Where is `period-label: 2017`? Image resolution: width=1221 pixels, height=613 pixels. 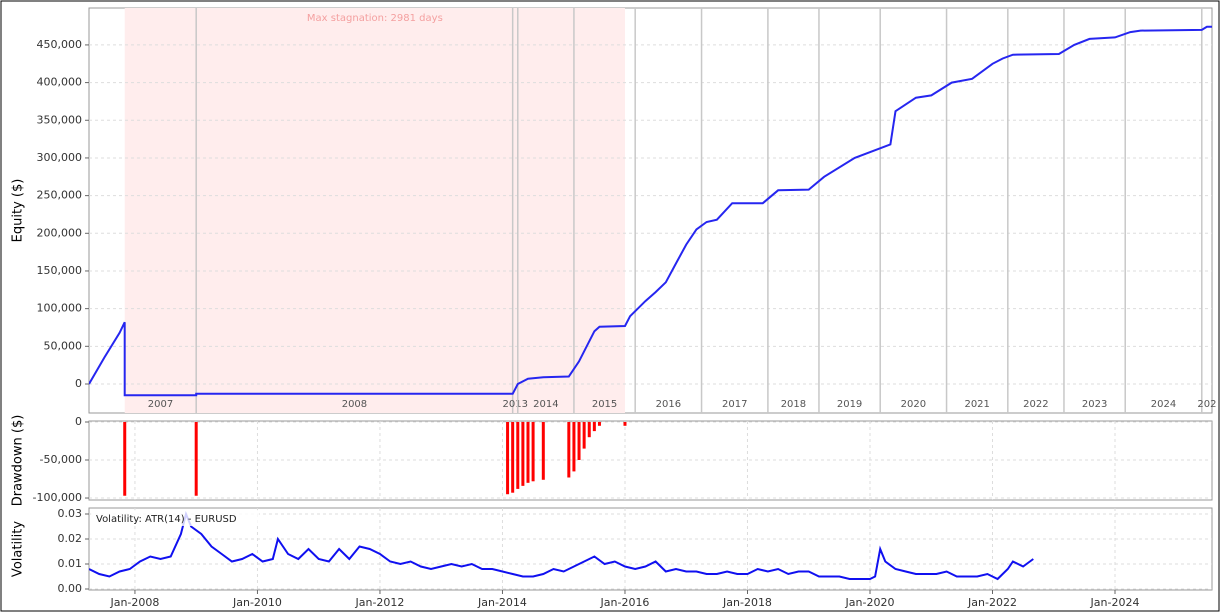 period-label: 2017 is located at coordinates (734, 404).